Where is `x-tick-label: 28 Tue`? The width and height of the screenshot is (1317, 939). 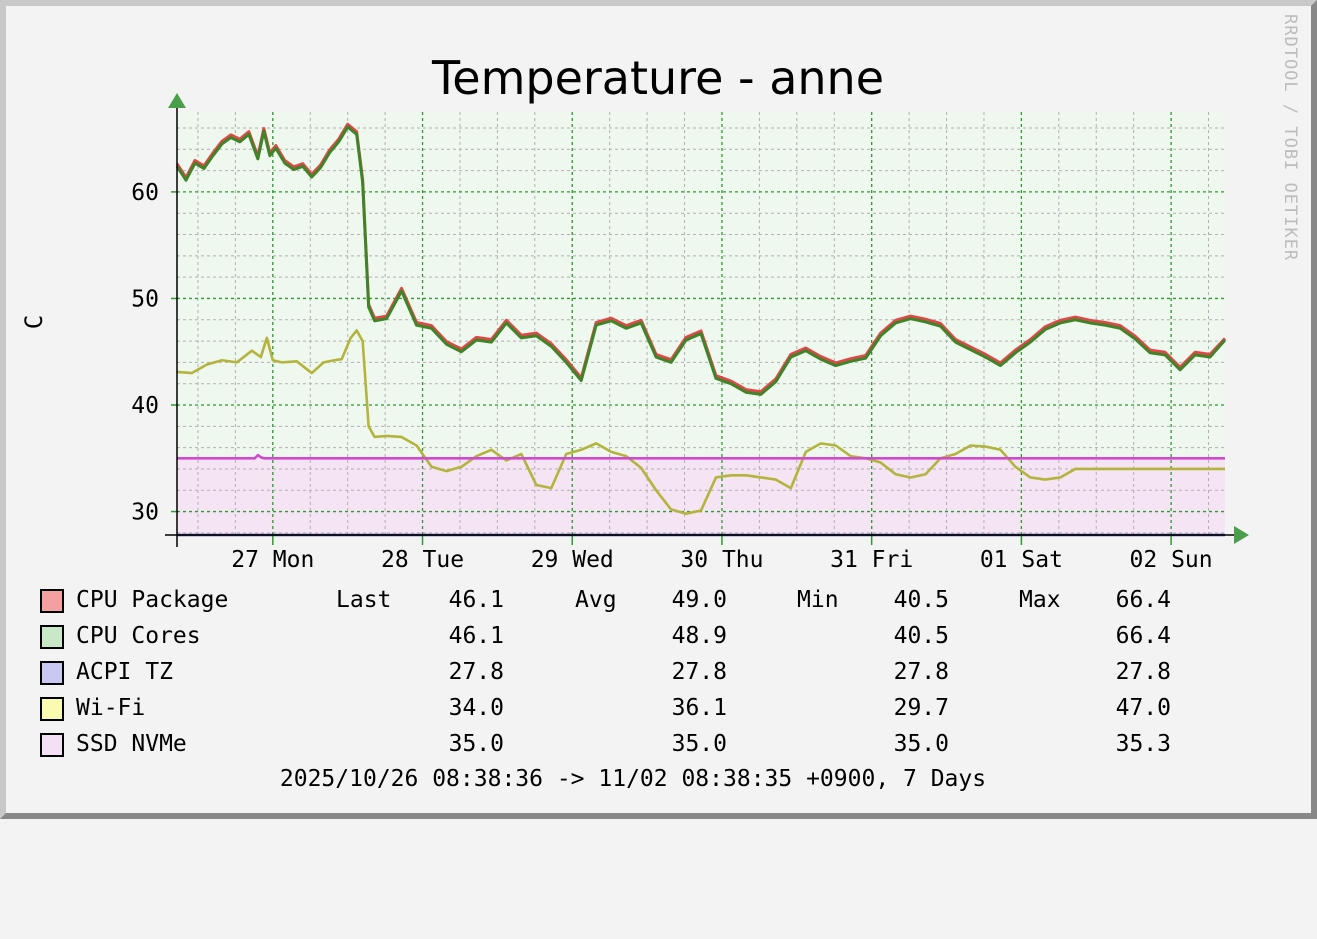 x-tick-label: 28 Tue is located at coordinates (422, 560).